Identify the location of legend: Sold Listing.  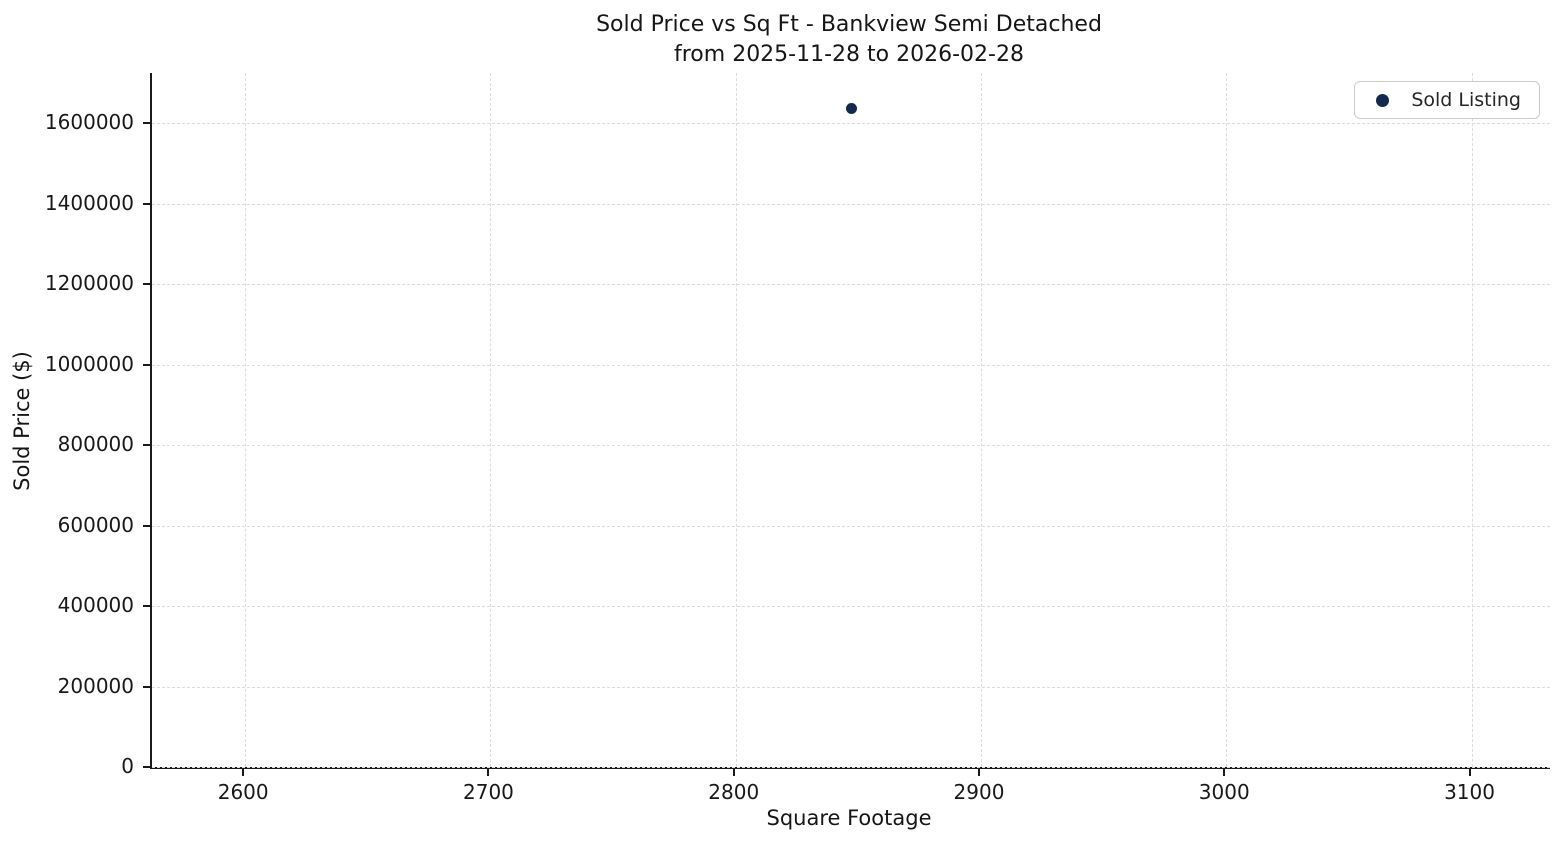
(1447, 100).